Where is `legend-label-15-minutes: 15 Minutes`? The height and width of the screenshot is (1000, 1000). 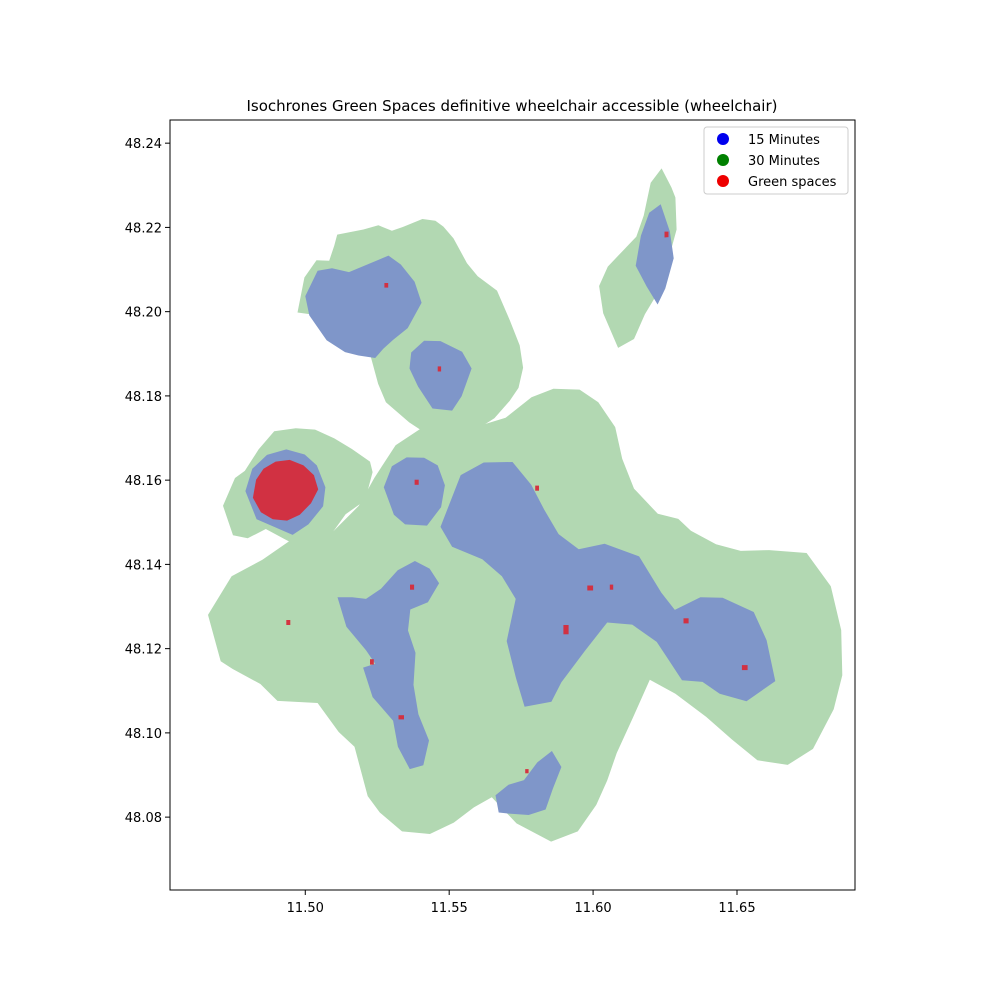
legend-label-15-minutes: 15 Minutes is located at coordinates (784, 140).